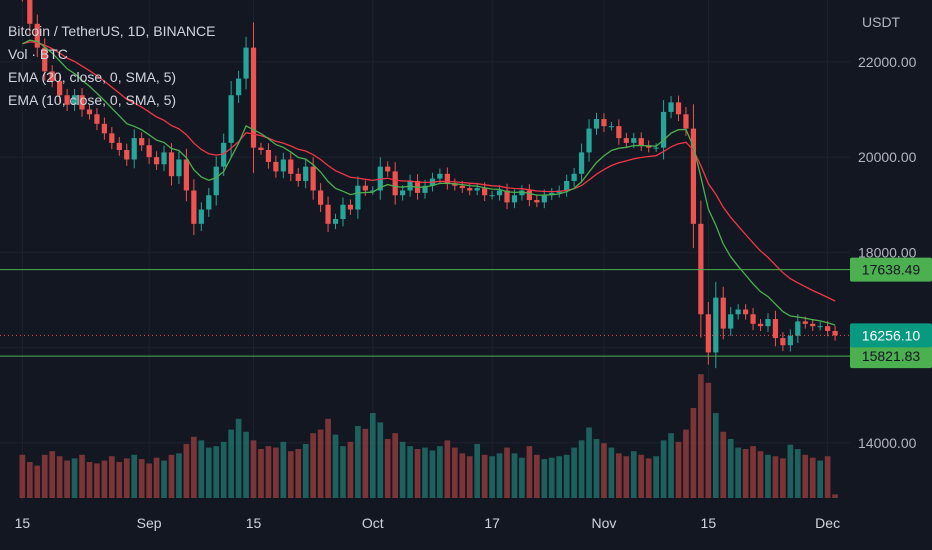 Image resolution: width=932 pixels, height=550 pixels. What do you see at coordinates (887, 232) in the screenshot?
I see `price-axis: USDT 14000.00 18000.00 20000.00 22000.00` at bounding box center [887, 232].